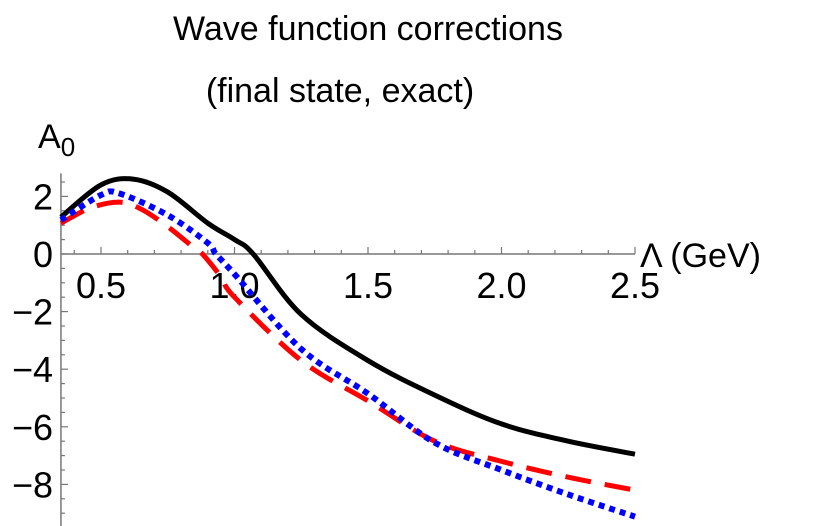 Image resolution: width=830 pixels, height=526 pixels. I want to click on x-tick-label: 2.0, so click(501, 285).